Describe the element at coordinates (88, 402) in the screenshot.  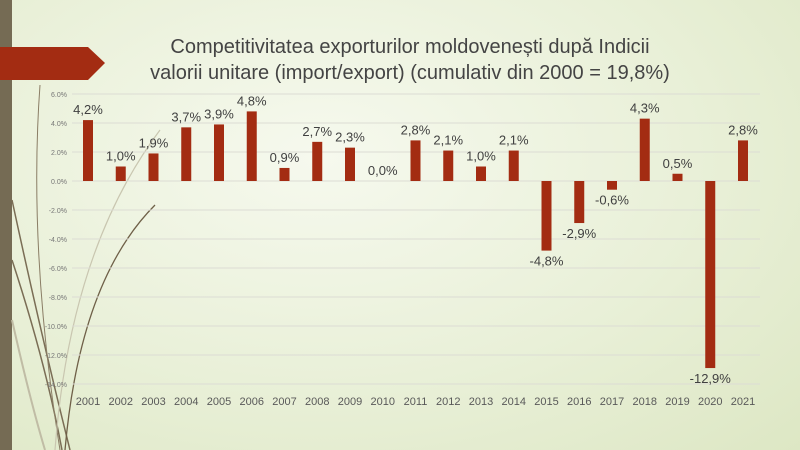
I see `x-tick-label: 2001` at that location.